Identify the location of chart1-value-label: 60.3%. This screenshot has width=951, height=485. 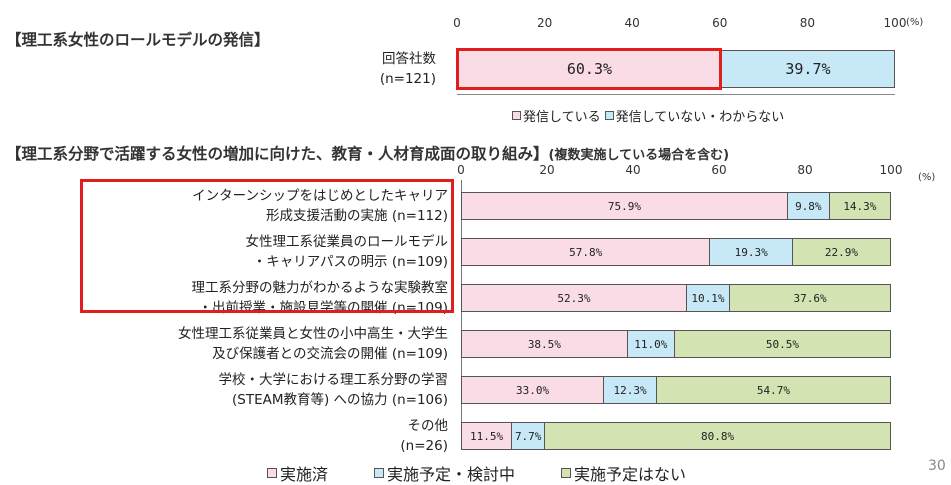
(589, 69).